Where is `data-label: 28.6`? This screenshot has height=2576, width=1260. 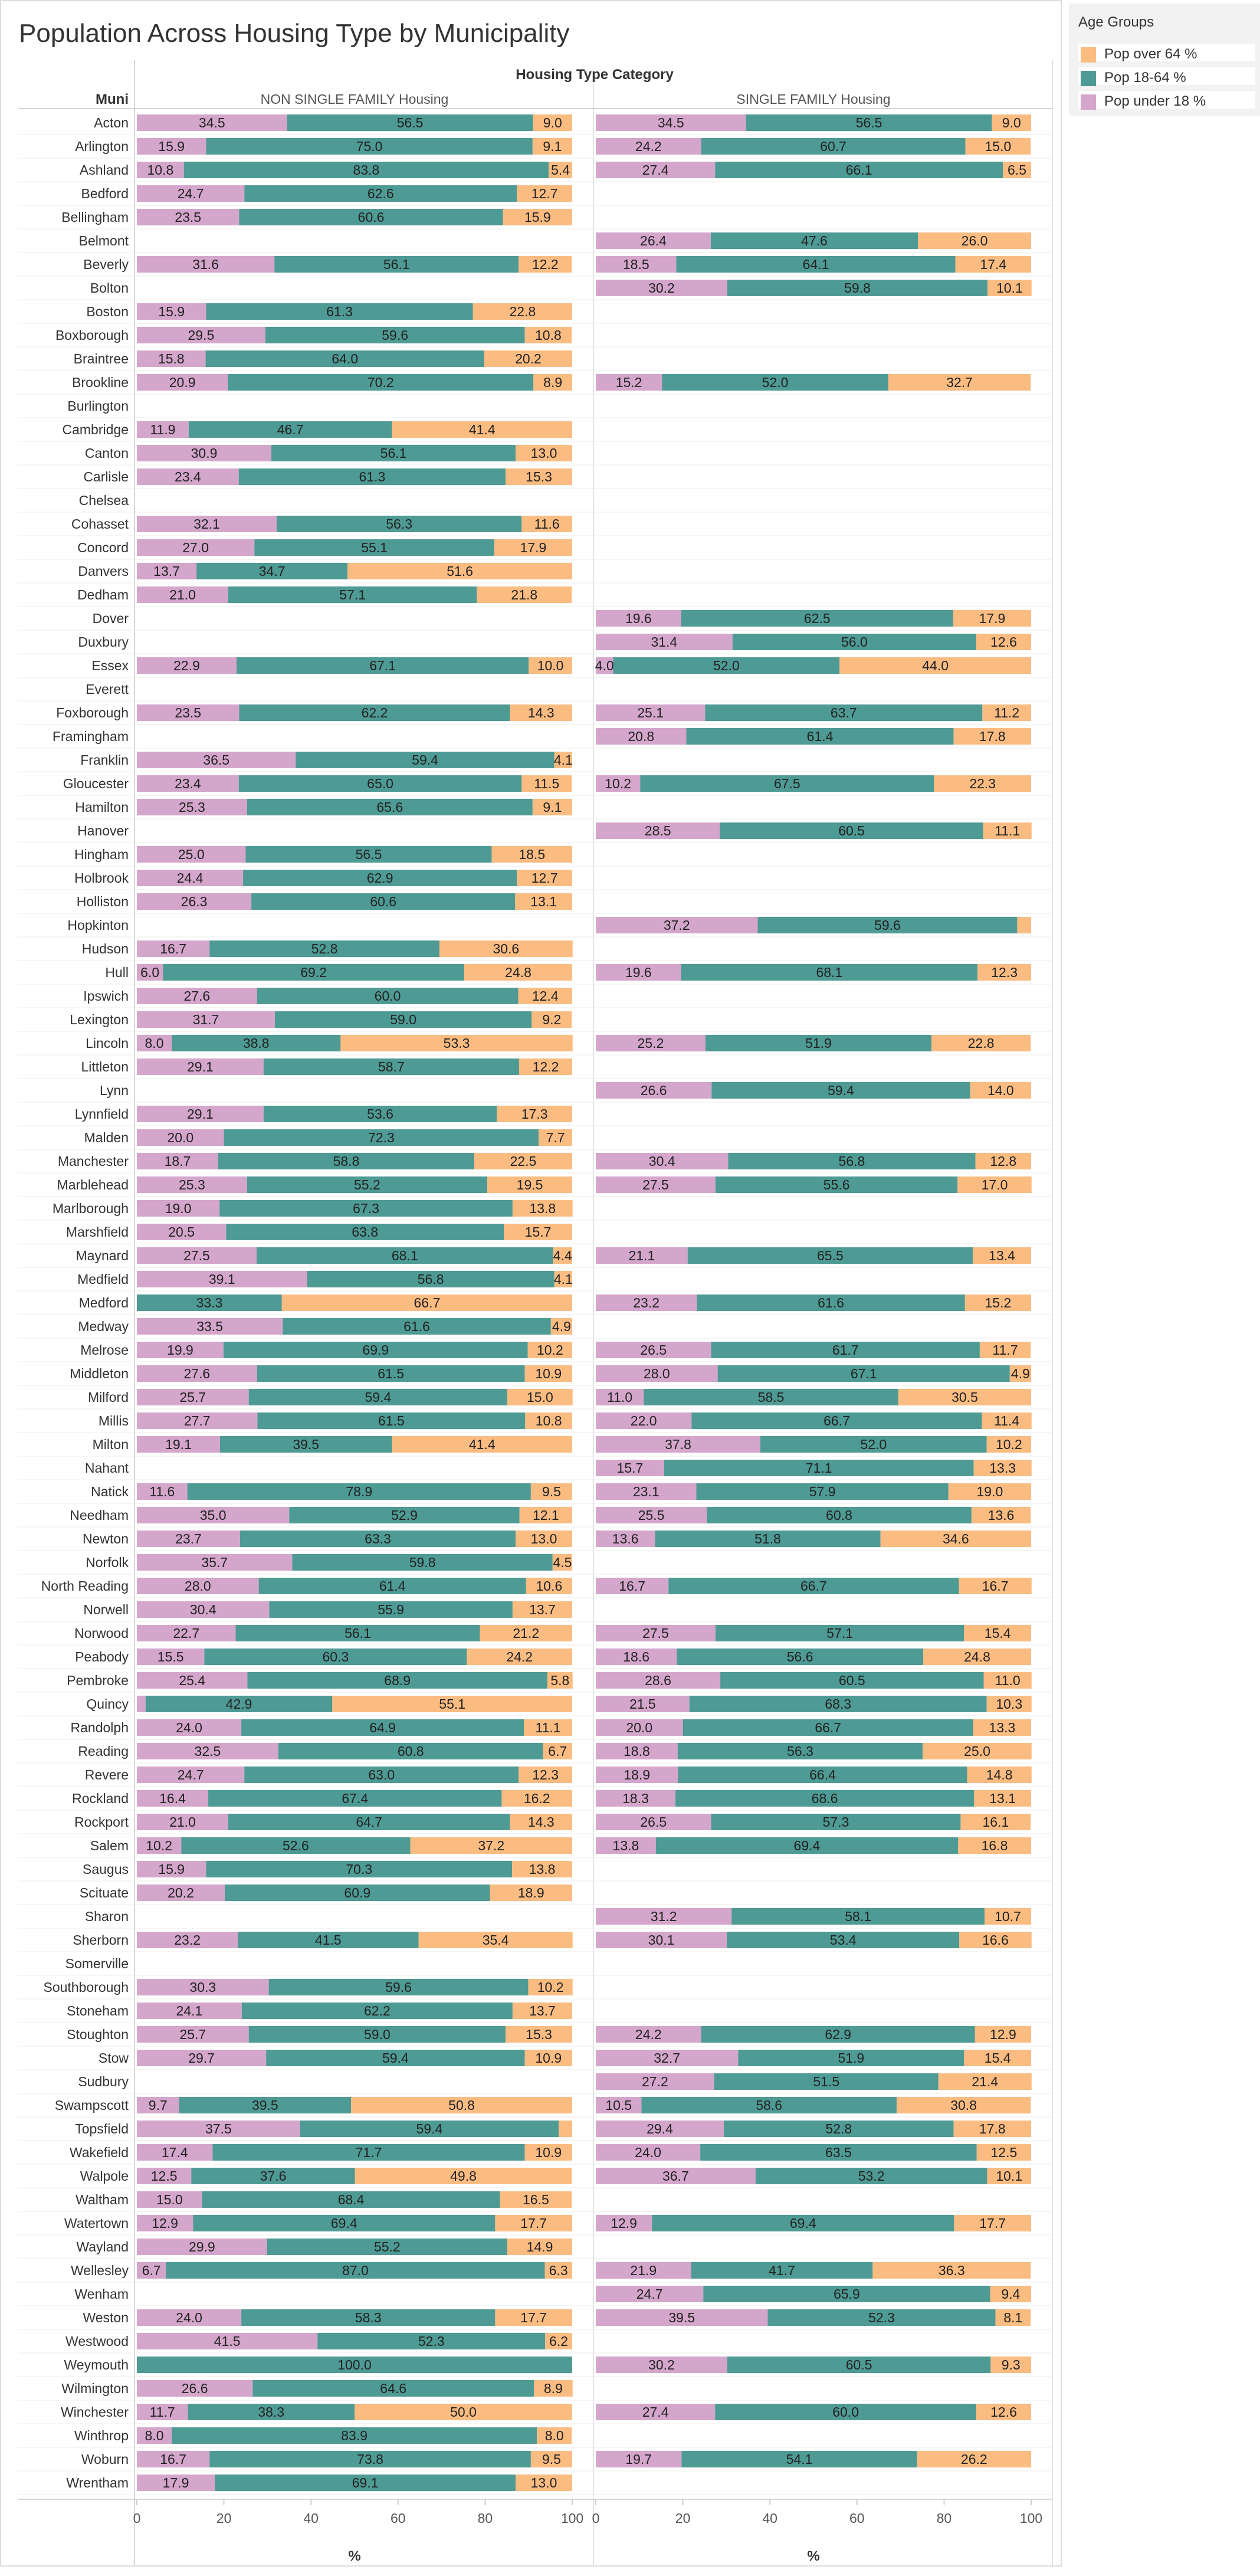
data-label: 28.6 is located at coordinates (658, 1680).